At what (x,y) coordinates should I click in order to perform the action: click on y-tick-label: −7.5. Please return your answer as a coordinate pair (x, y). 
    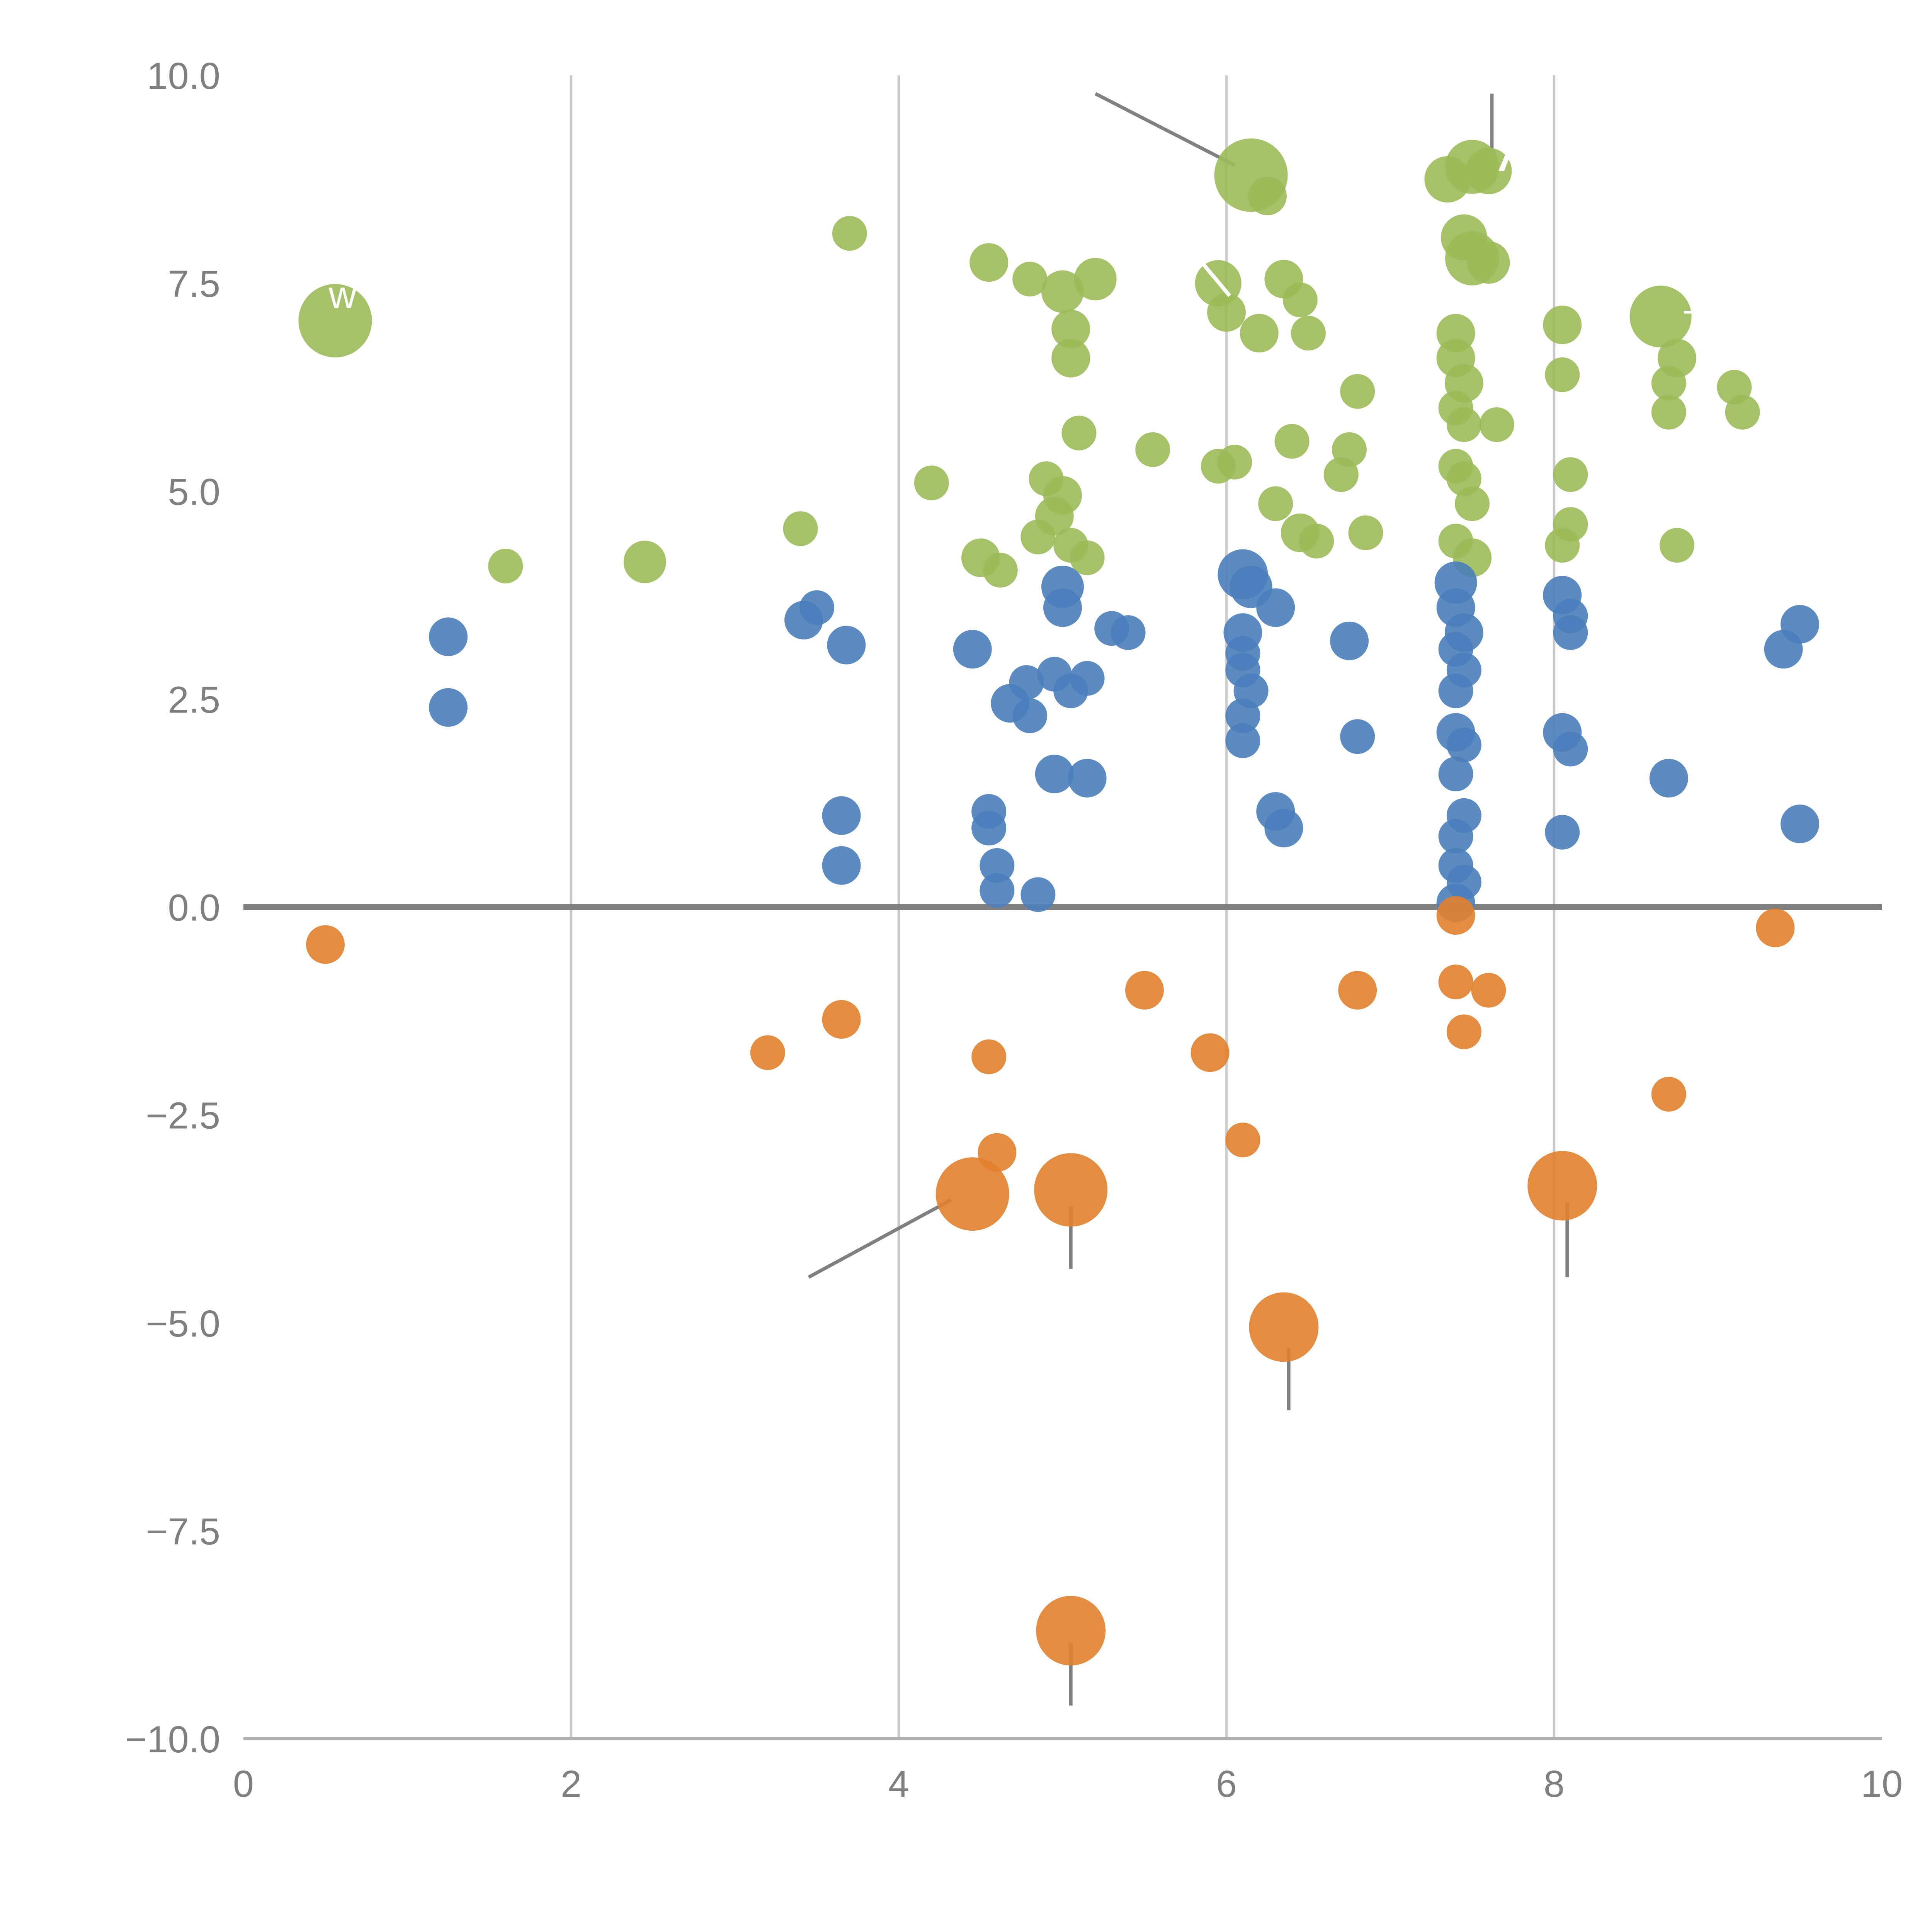
    Looking at the image, I should click on (183, 1532).